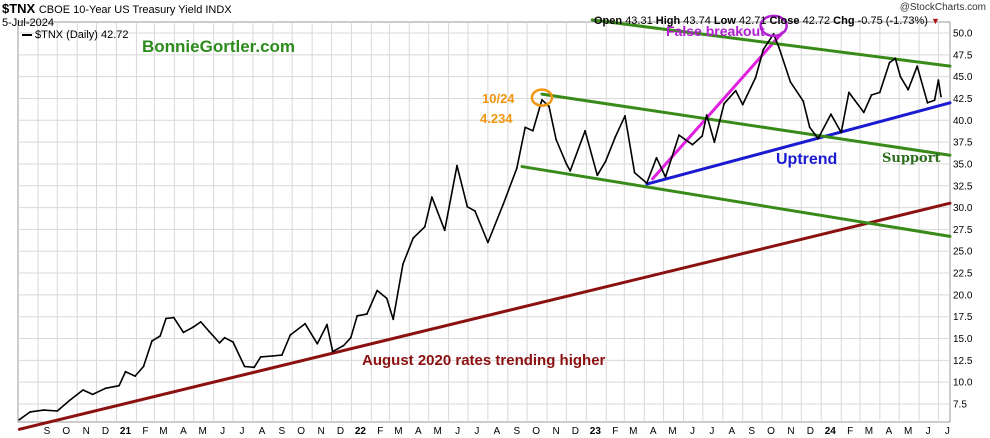  I want to click on y-tick-label: 7.5, so click(960, 405).